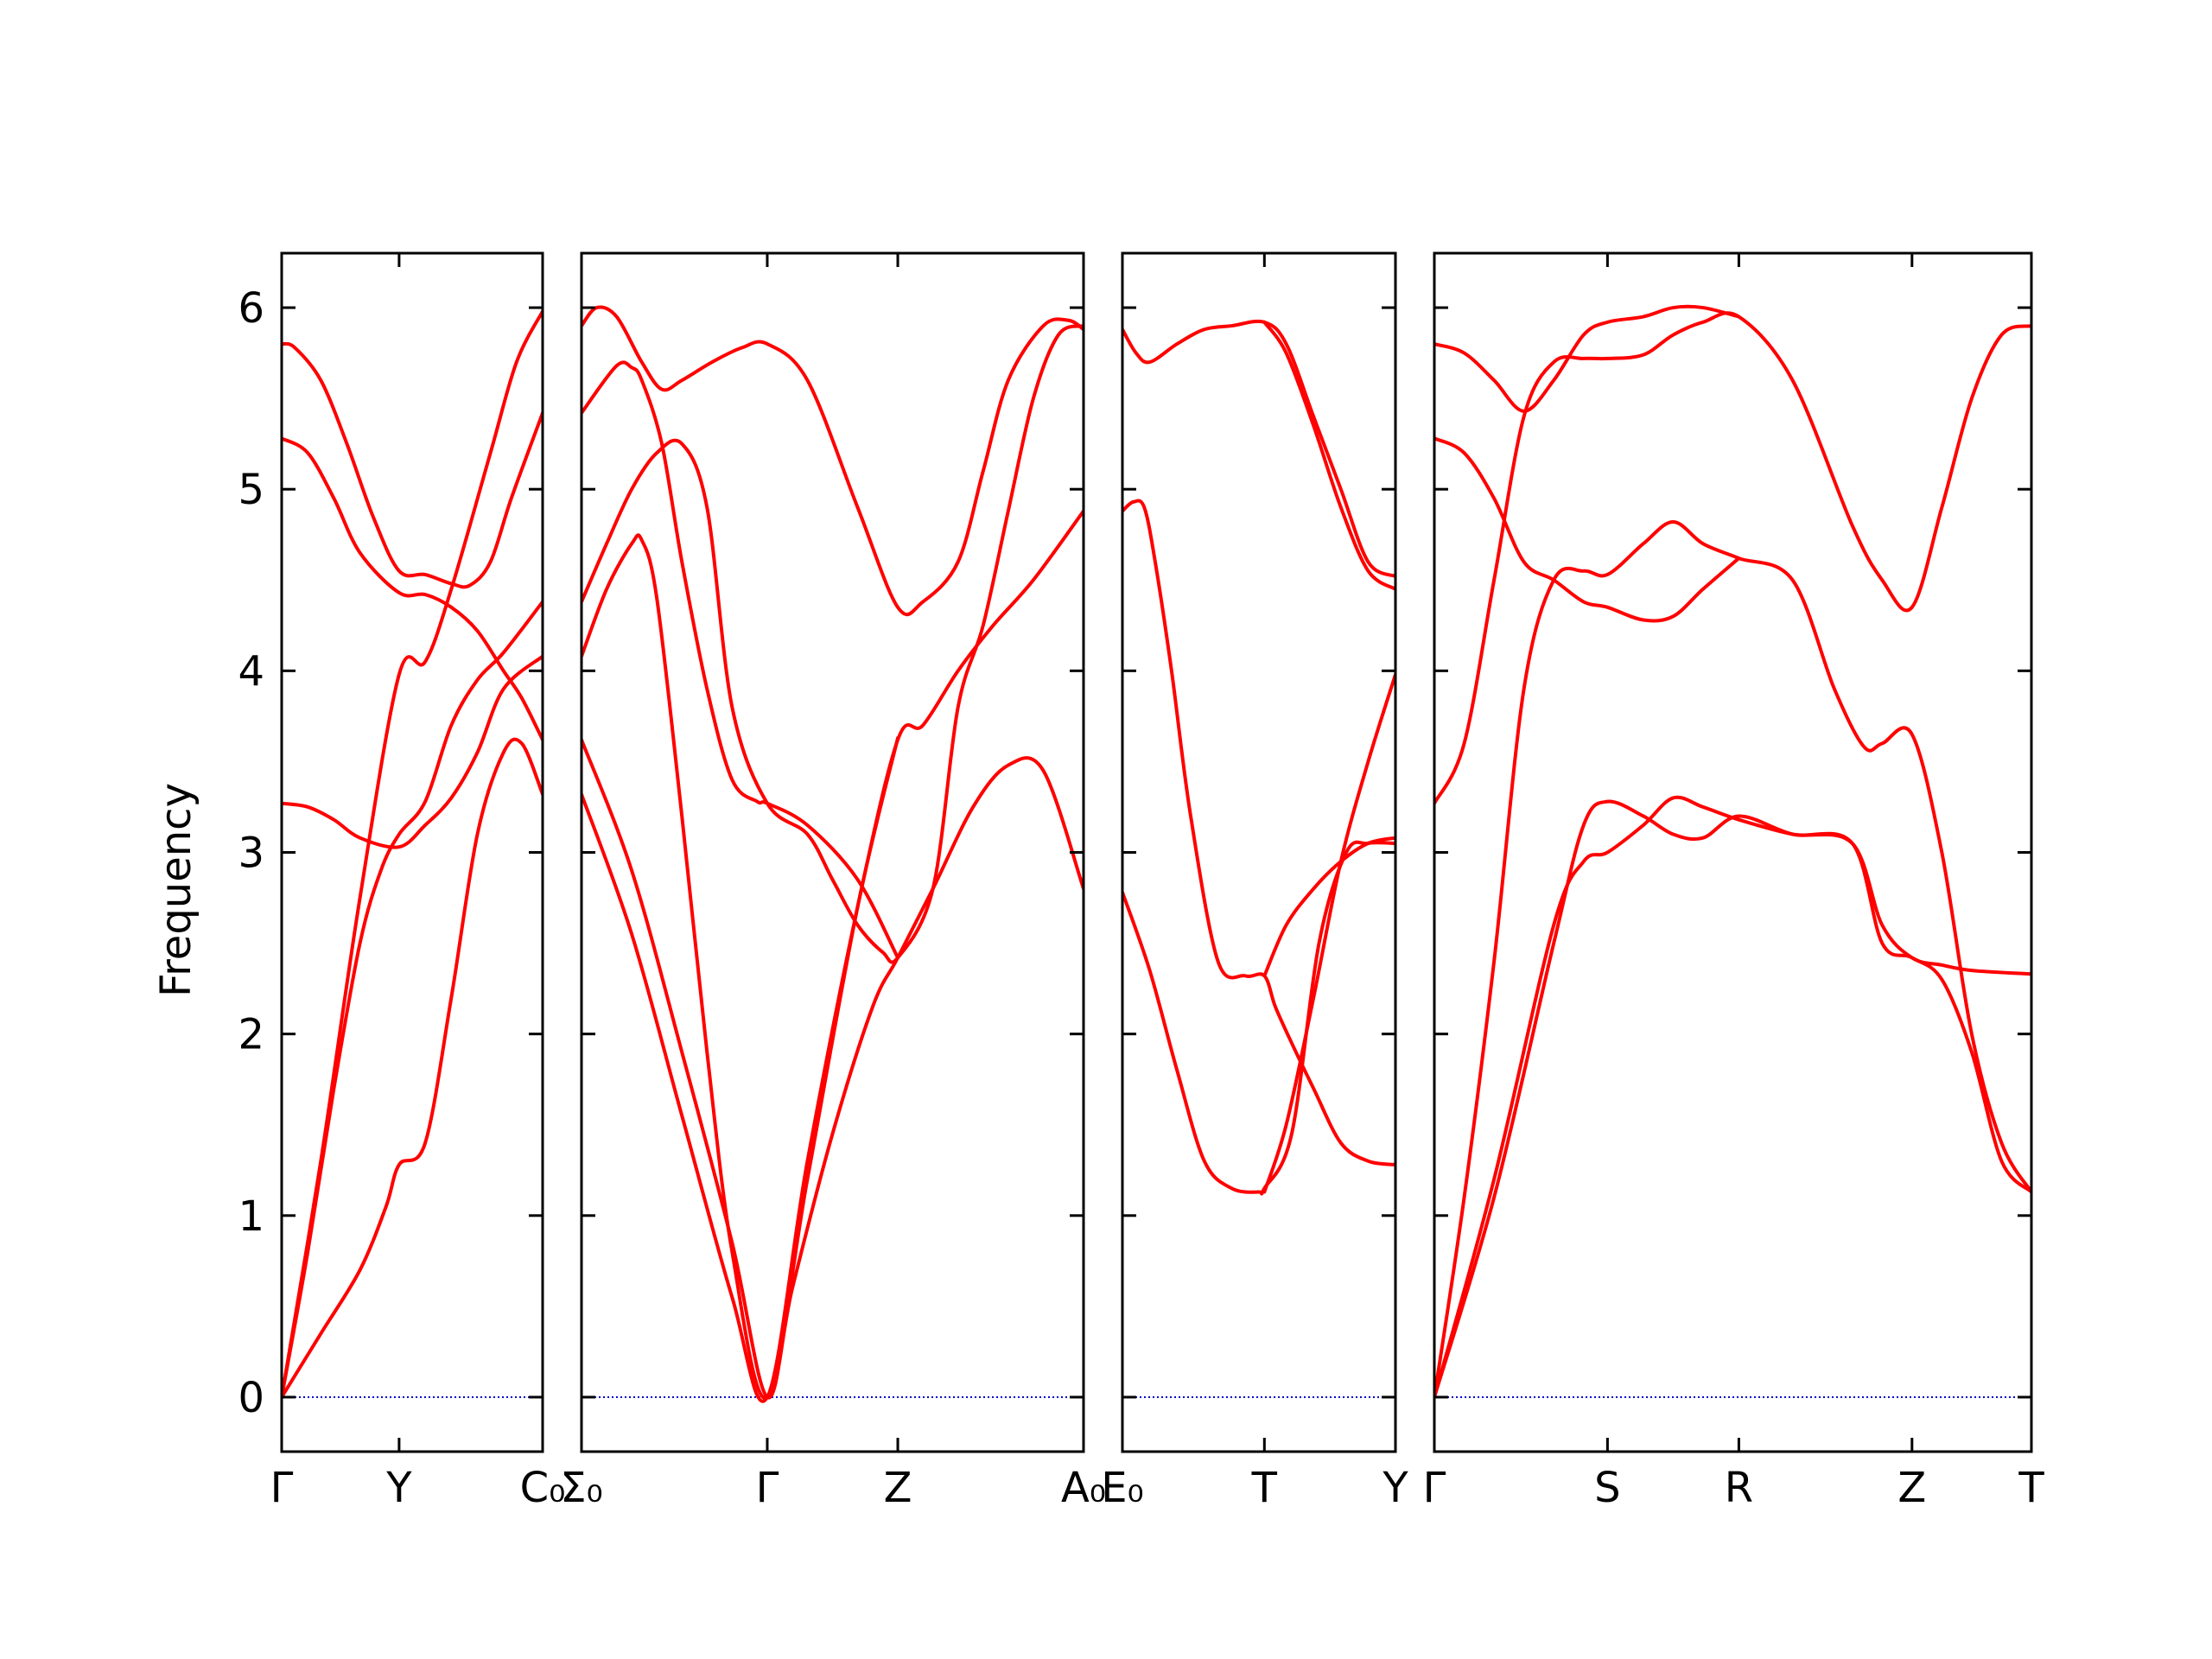 Image resolution: width=2212 pixels, height=1659 pixels. I want to click on y-tick-label: 4, so click(251, 671).